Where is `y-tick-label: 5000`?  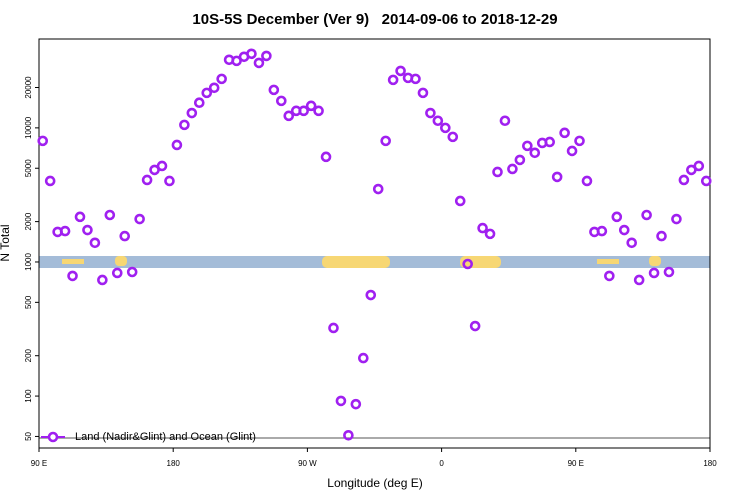 y-tick-label: 5000 is located at coordinates (28, 168).